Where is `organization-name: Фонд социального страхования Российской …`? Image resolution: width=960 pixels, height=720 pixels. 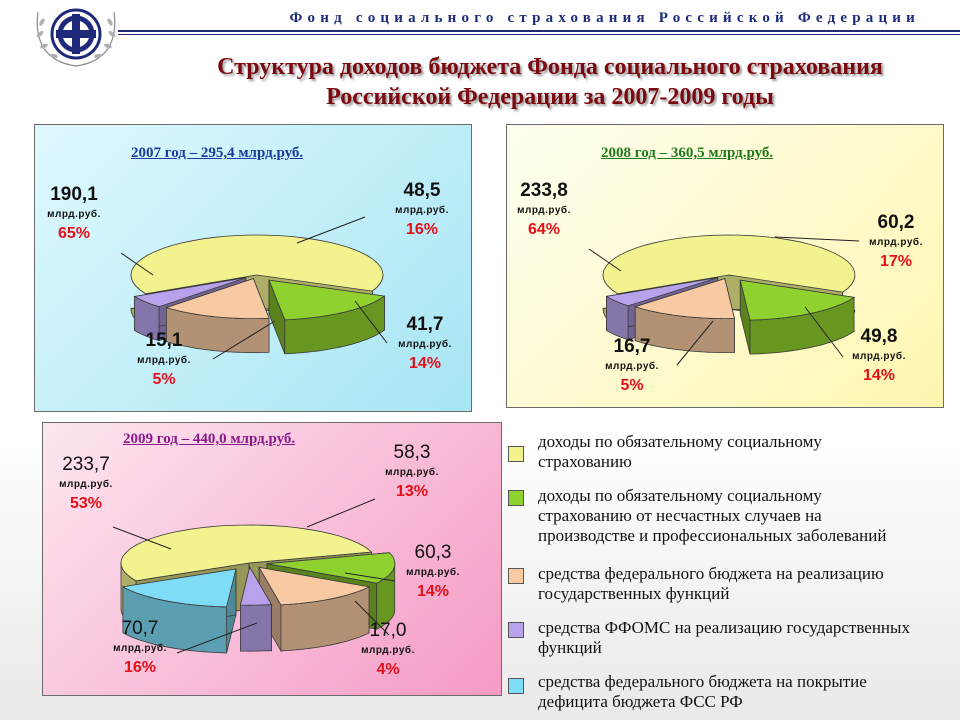
organization-name: Фонд социального страхования Российской … is located at coordinates (524, 18).